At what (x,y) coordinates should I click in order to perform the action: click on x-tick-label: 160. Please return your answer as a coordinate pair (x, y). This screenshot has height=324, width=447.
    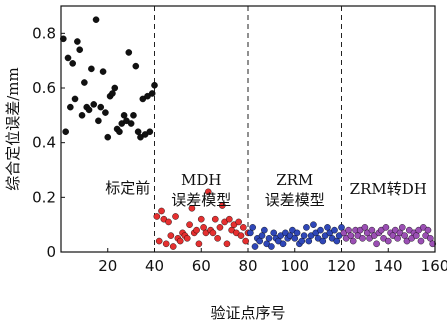
    Looking at the image, I should click on (434, 266).